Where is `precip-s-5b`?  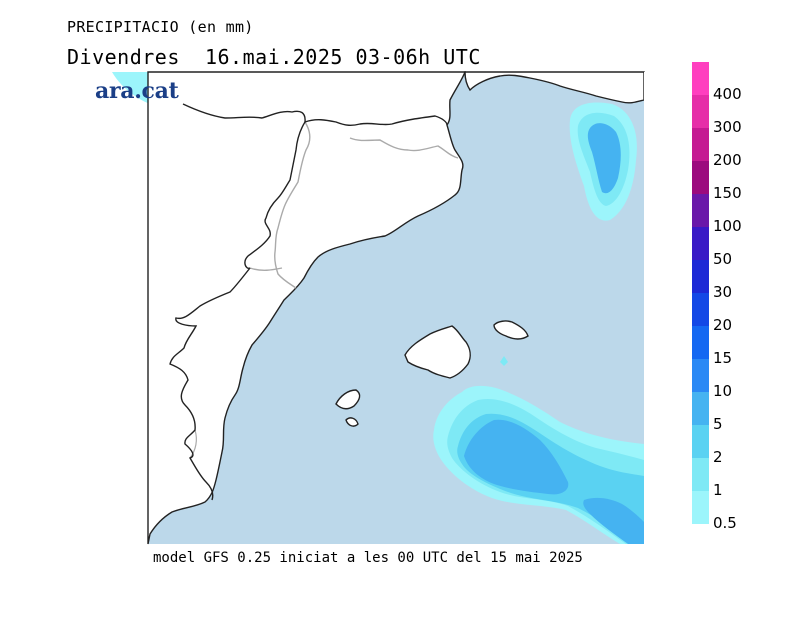
precip-s-5b is located at coordinates (613, 520).